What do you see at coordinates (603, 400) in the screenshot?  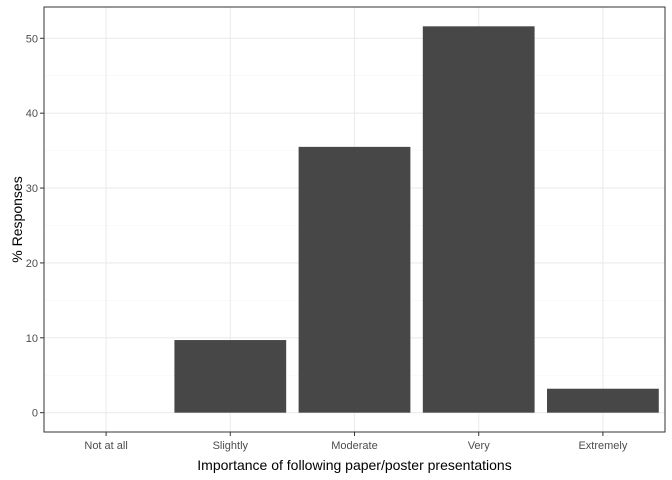 I see `bar-extremely` at bounding box center [603, 400].